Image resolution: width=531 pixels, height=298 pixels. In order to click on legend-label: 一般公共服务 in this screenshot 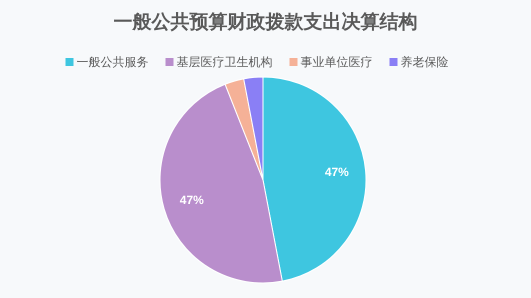, I will do `click(112, 62)`.